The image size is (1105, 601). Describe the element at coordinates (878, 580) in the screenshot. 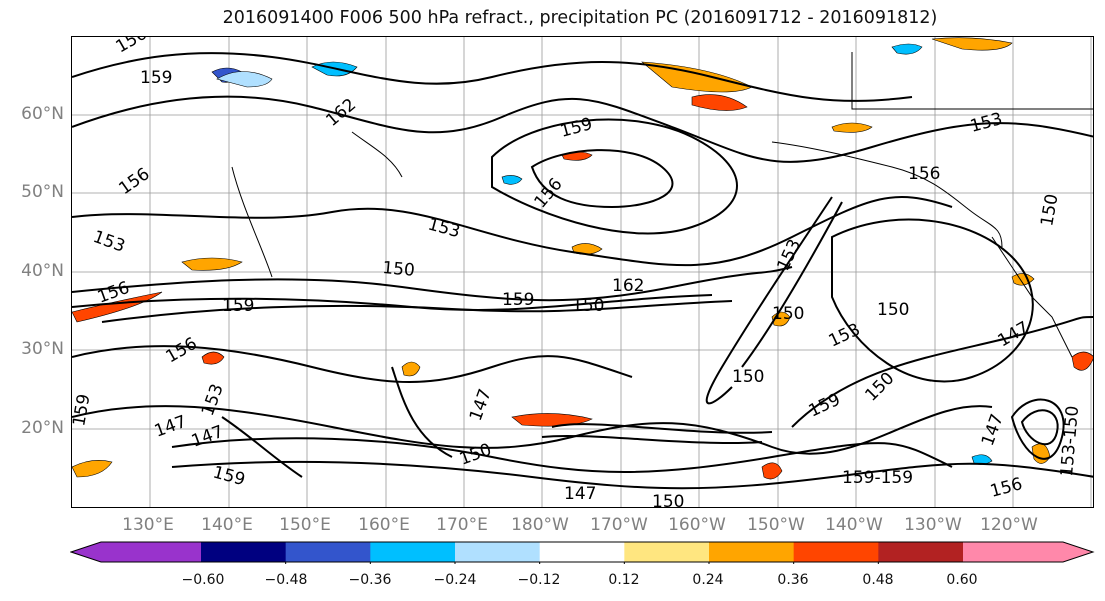

I see `colorbar-tick-label: 0.48` at that location.